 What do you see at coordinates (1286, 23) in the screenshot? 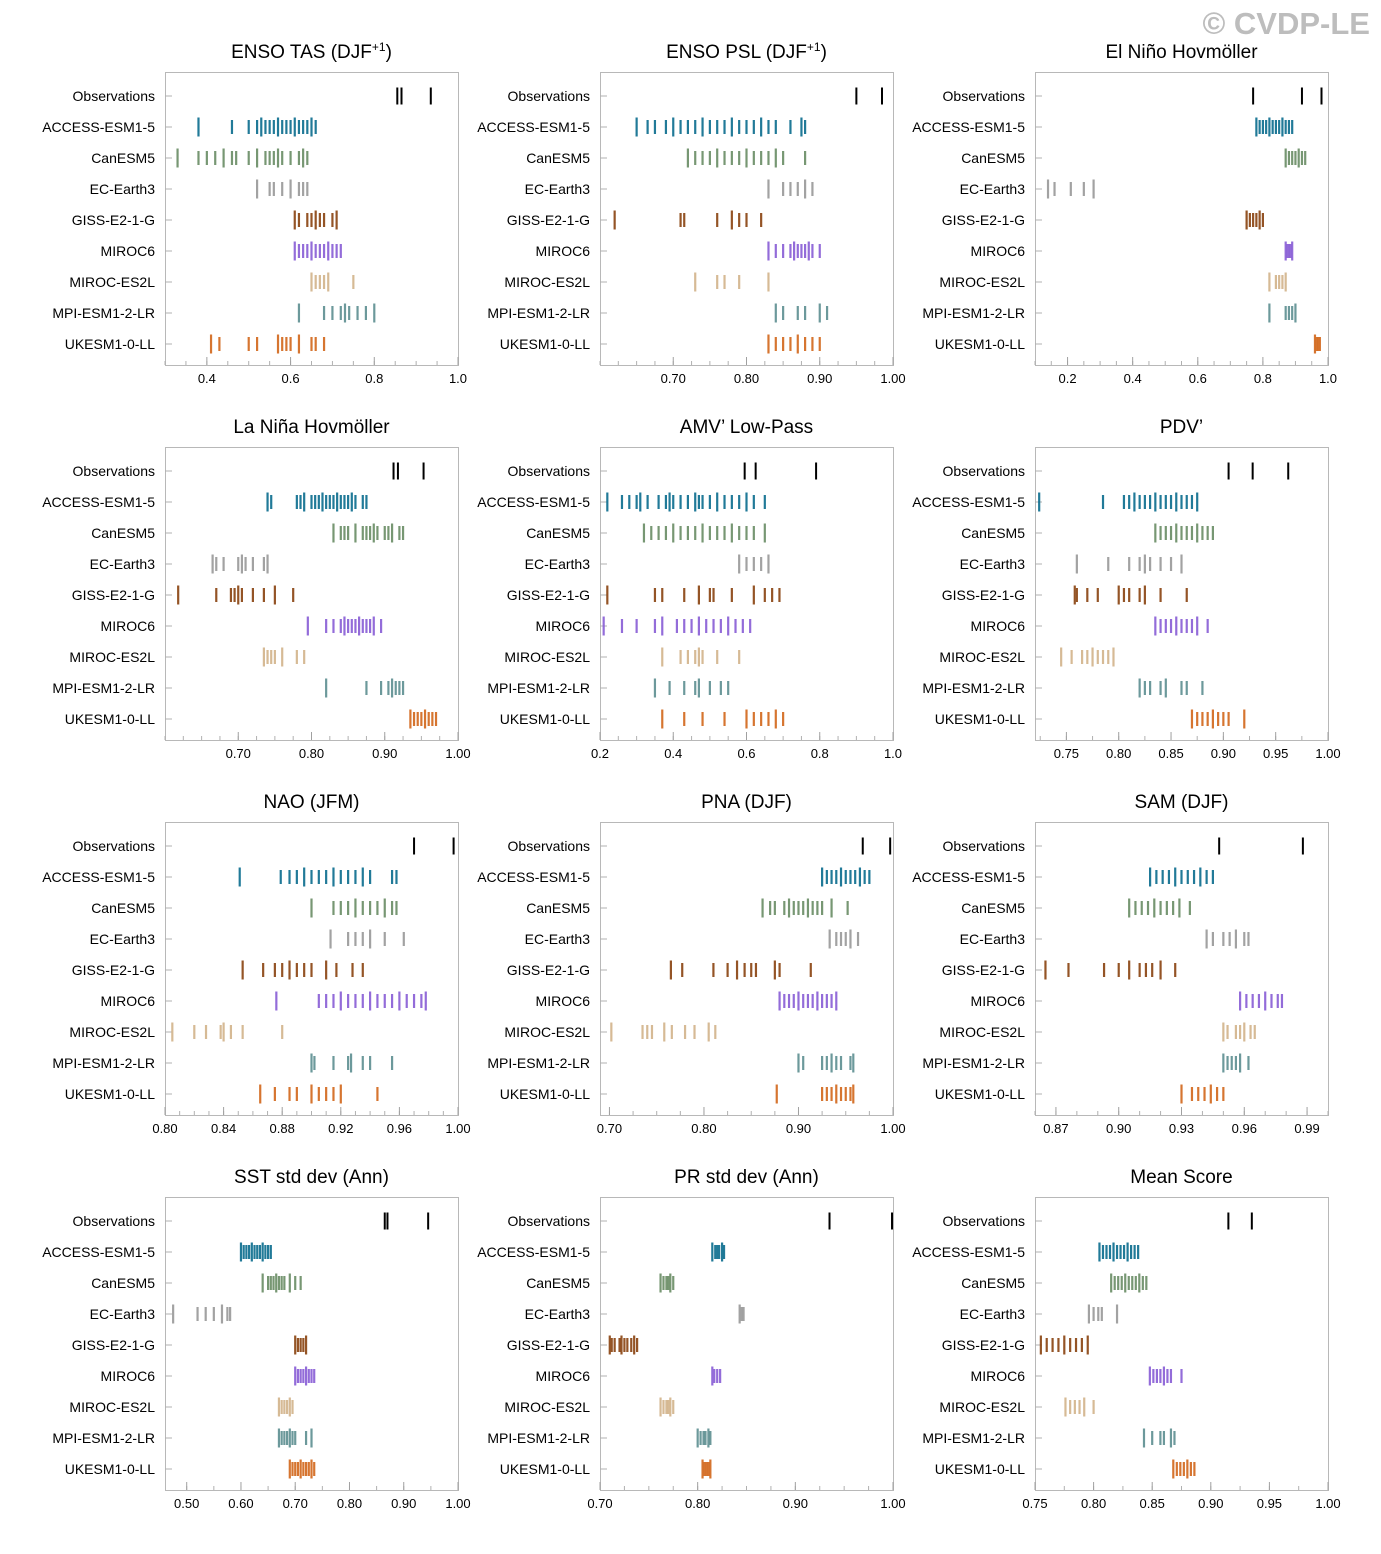
I see `watermark: © CVDP-LE` at bounding box center [1286, 23].